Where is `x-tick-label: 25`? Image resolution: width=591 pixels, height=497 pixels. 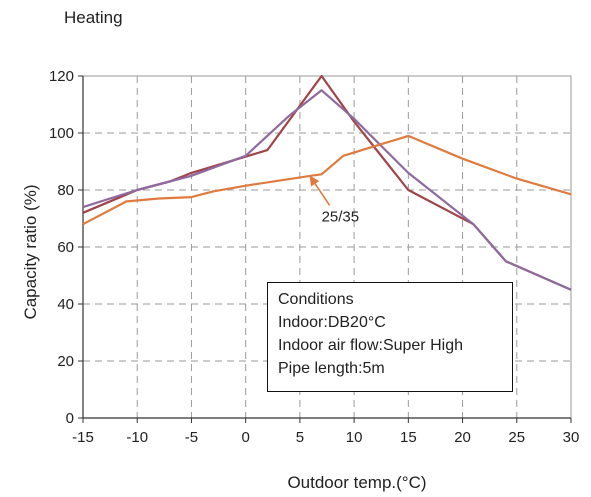
x-tick-label: 25 is located at coordinates (516, 437).